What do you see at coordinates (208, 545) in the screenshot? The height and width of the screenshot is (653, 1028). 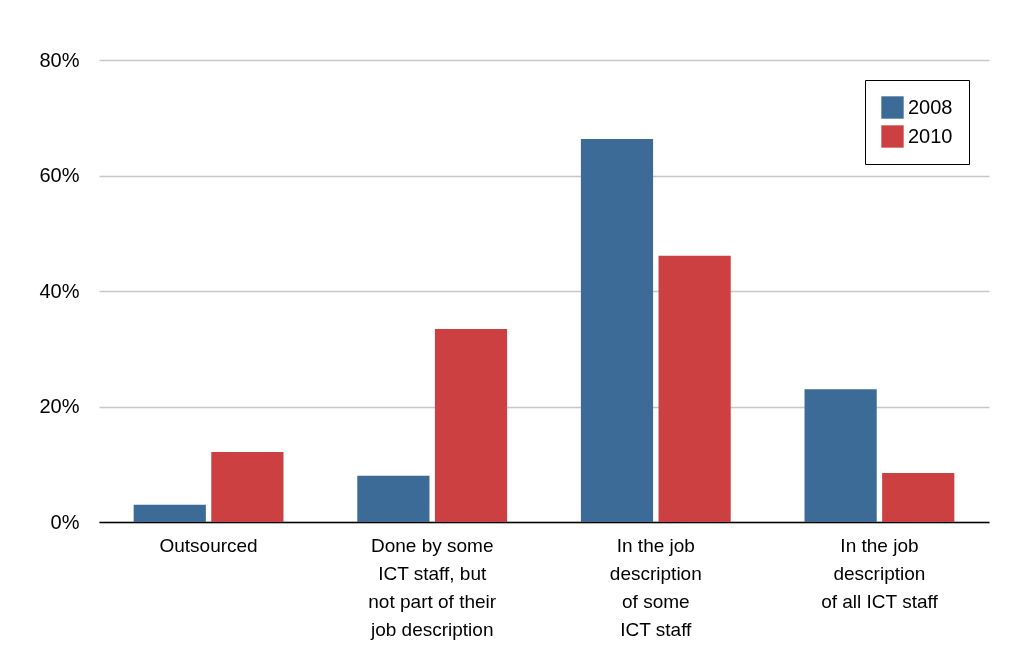 I see `x-tick-label: Outsourced` at bounding box center [208, 545].